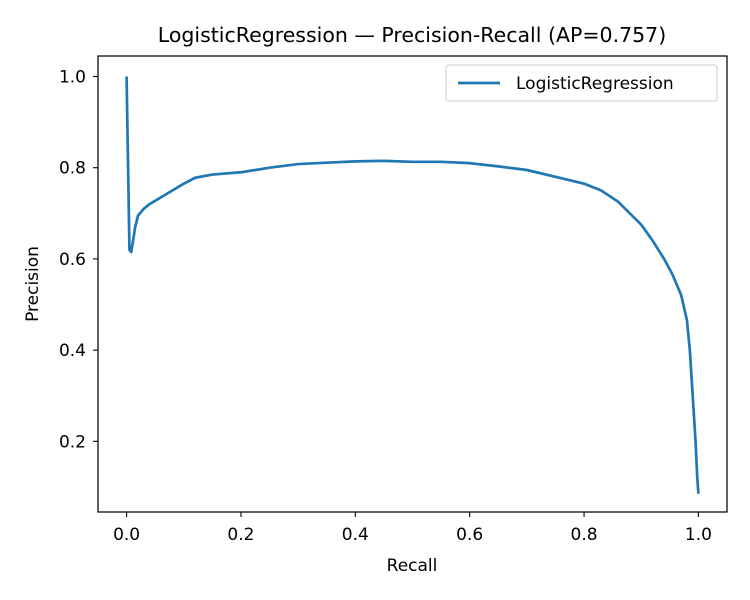  What do you see at coordinates (240, 535) in the screenshot?
I see `x-tick-label: 0.2` at bounding box center [240, 535].